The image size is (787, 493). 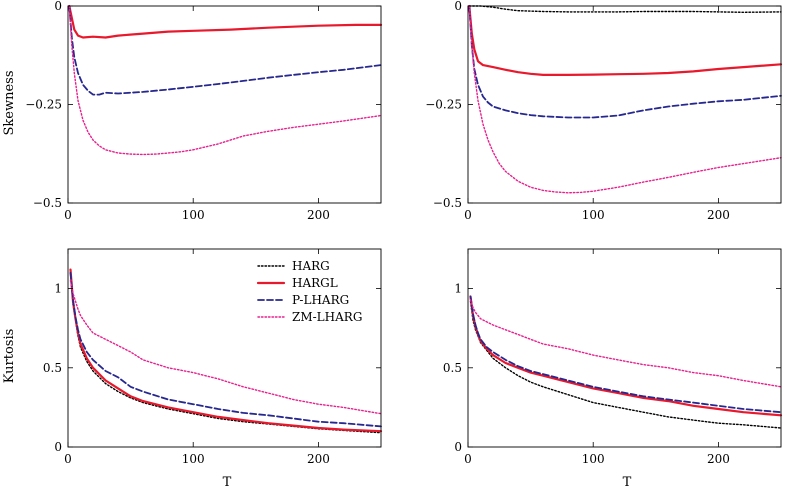 I want to click on legend-label-hargl: HARGL, so click(x=315, y=283).